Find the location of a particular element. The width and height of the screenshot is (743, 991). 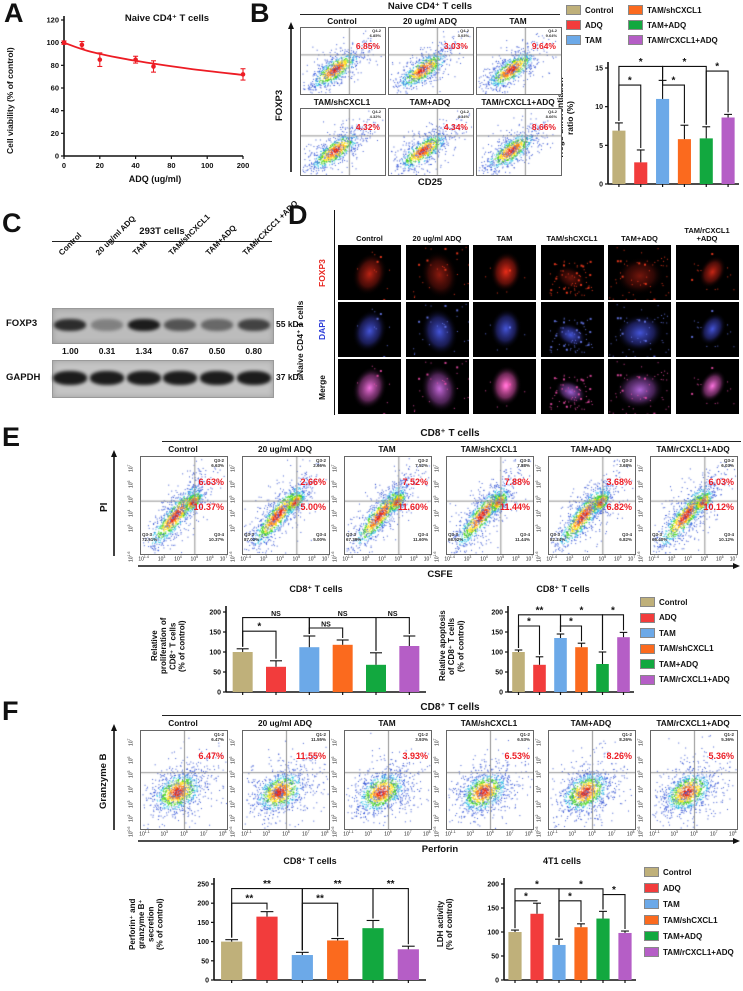

tick-label: 20 is located at coordinates (100, 165).